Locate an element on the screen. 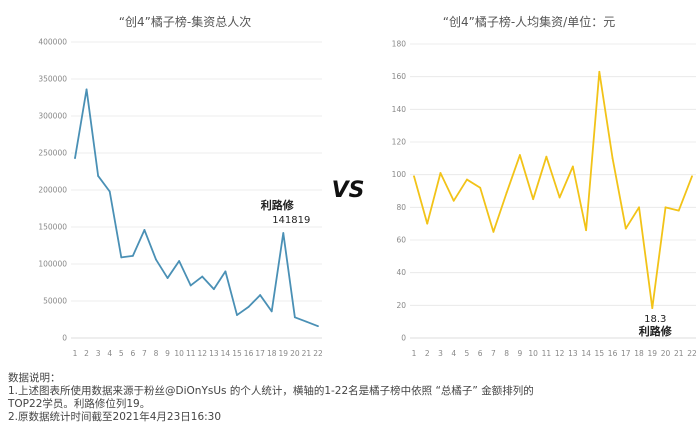 Image resolution: width=700 pixels, height=426 pixels. annotation-name: 利路修 is located at coordinates (278, 205).